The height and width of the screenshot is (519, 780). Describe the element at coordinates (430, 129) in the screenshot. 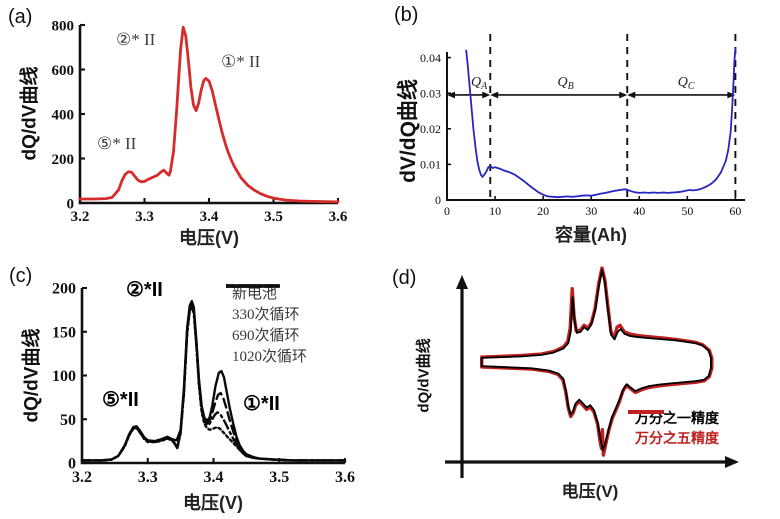

I see `y-tick-label: 0.02` at that location.